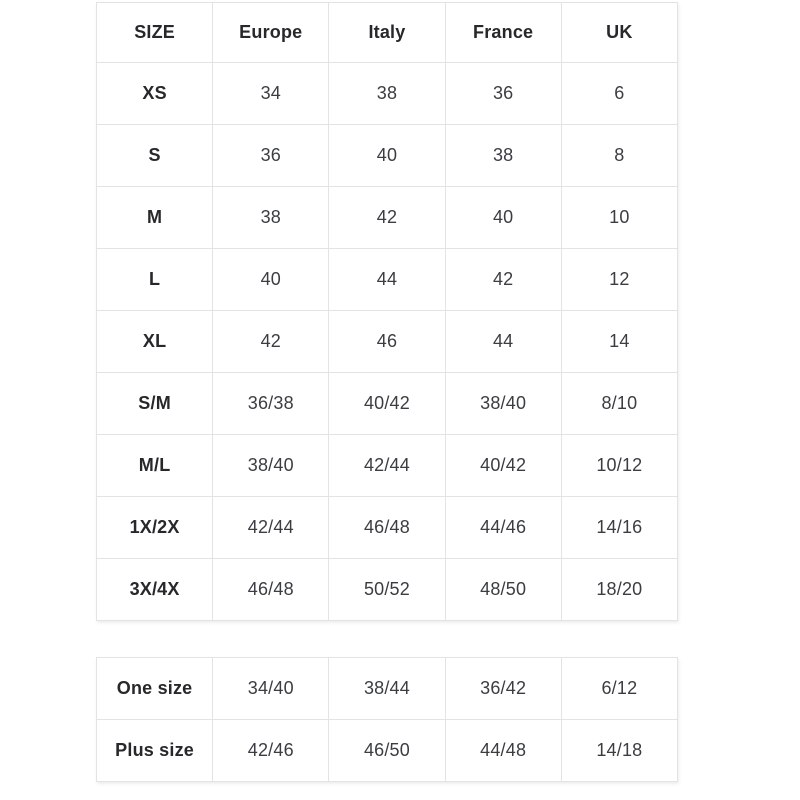  Describe the element at coordinates (271, 403) in the screenshot. I see `value-cell-europe: 36/38` at that location.